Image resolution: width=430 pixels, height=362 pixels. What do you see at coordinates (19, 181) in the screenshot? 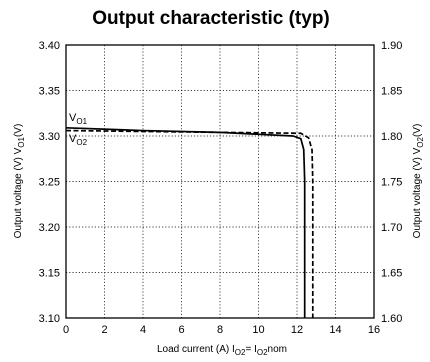
I see `y-left-axis-label: Output voltage (V) VO1(V)` at bounding box center [19, 181].